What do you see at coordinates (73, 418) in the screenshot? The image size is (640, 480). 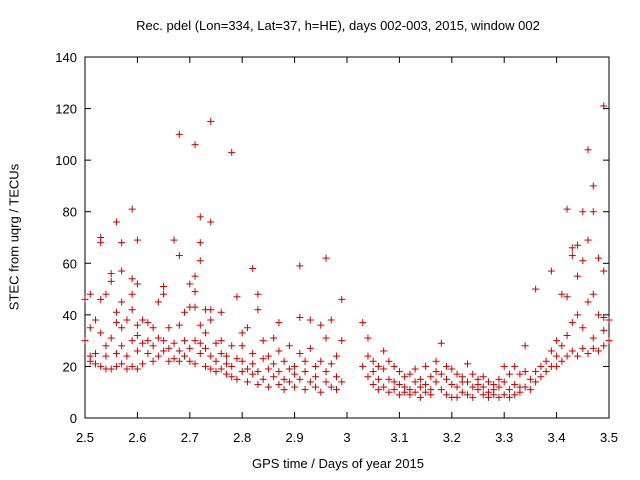 I see `y-tick-label: 0` at bounding box center [73, 418].